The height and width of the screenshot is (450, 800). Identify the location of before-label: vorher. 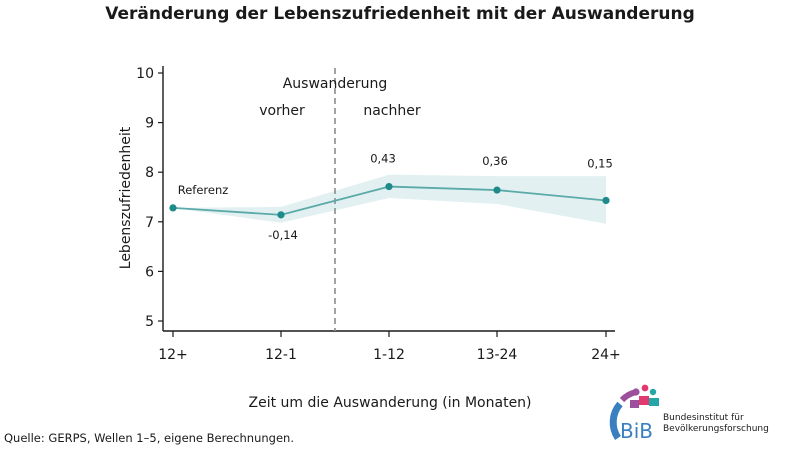
(282, 111).